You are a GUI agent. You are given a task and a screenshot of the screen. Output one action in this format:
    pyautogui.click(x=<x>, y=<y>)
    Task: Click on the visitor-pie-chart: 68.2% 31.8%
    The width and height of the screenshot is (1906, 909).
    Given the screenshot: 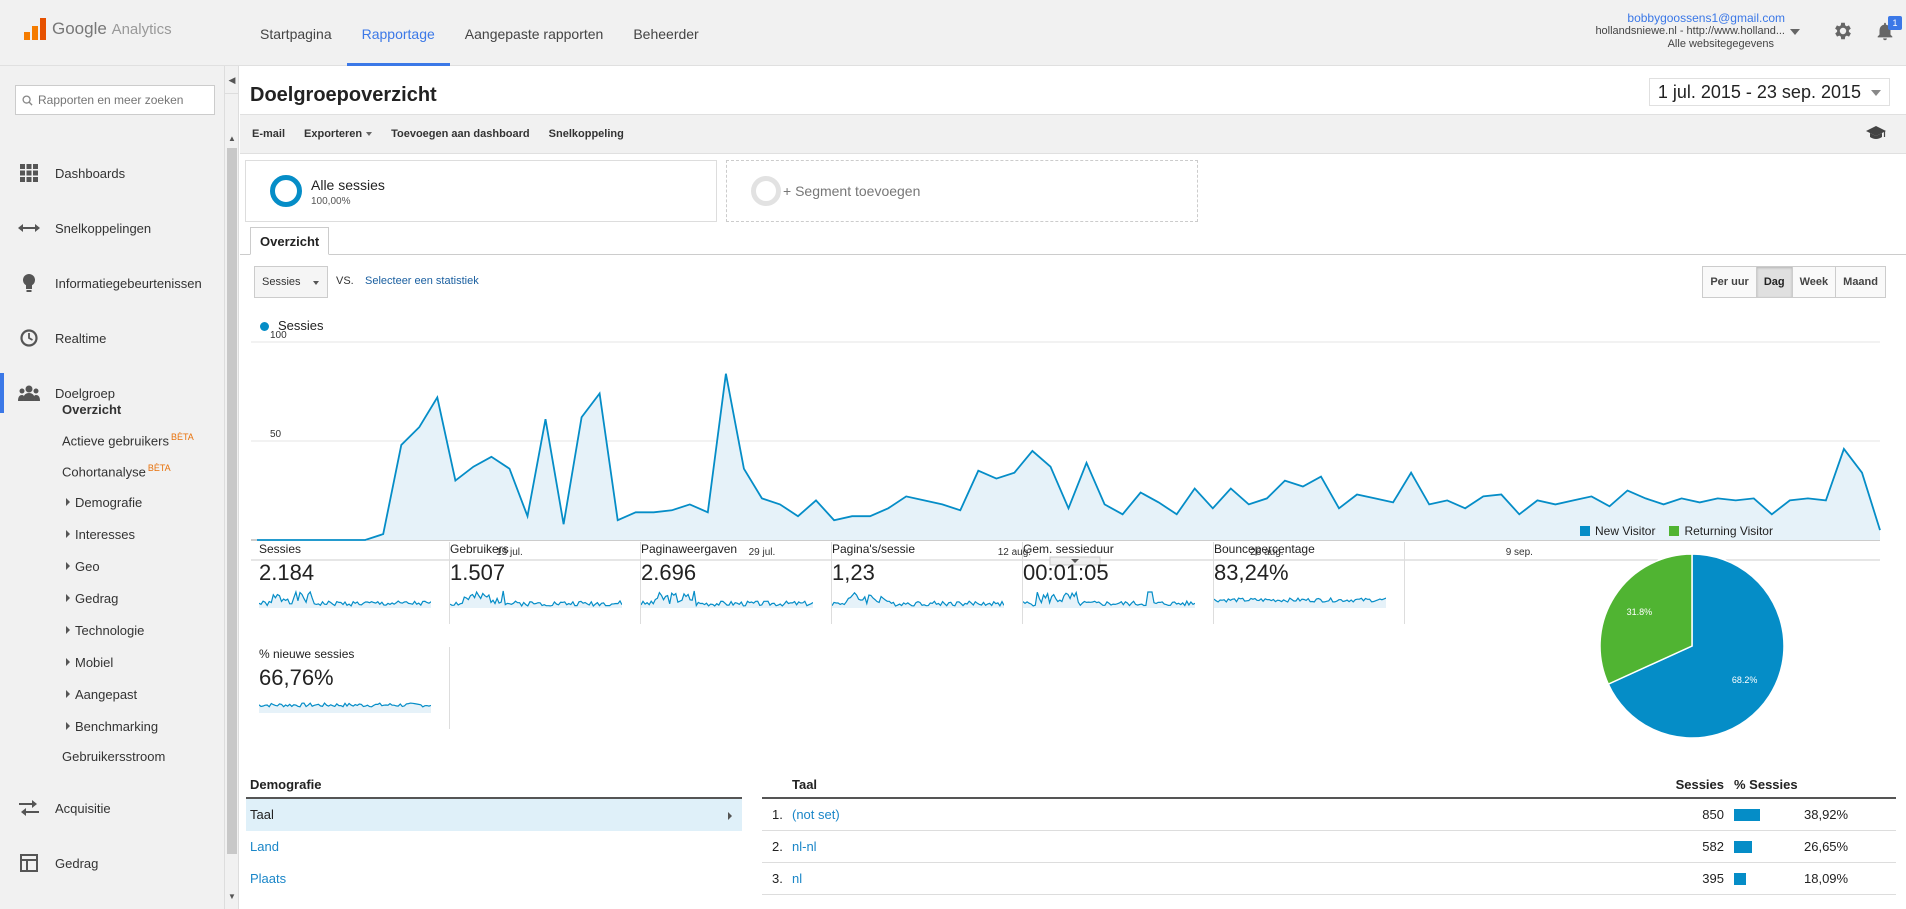 What is the action you would take?
    pyautogui.click(x=1692, y=646)
    